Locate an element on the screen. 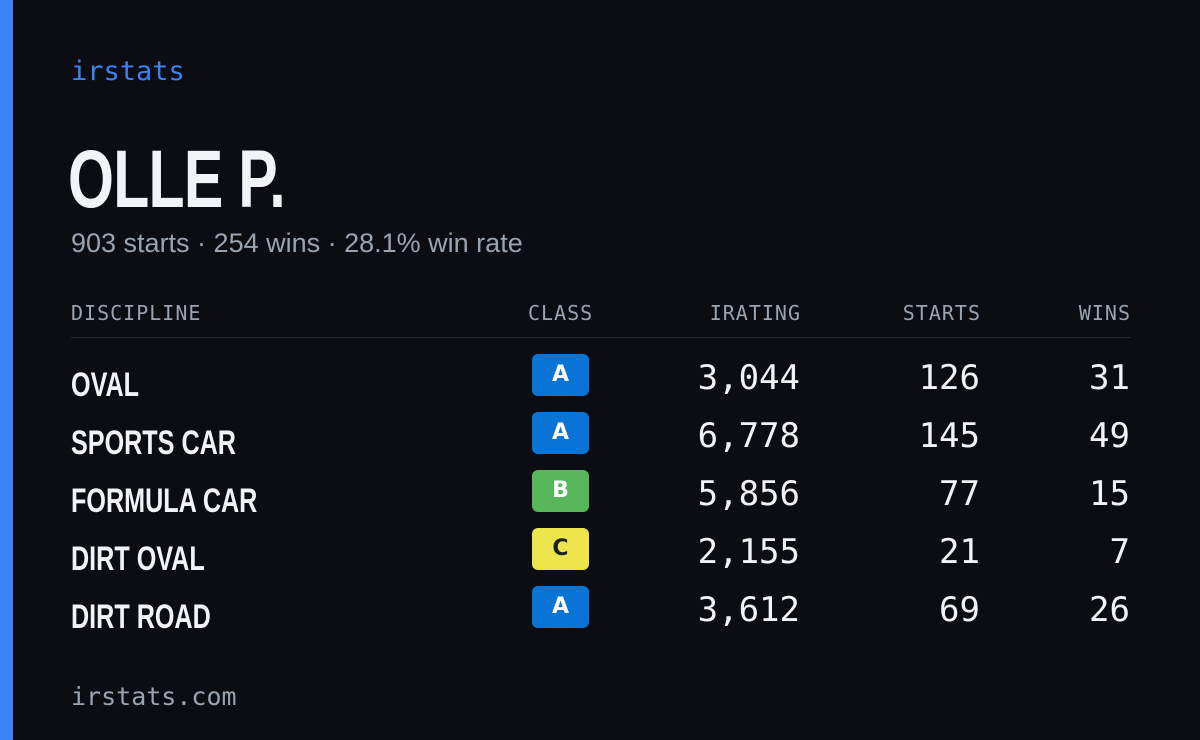 This screenshot has height=740, width=1200. wins-value: 15 is located at coordinates (1109, 494).